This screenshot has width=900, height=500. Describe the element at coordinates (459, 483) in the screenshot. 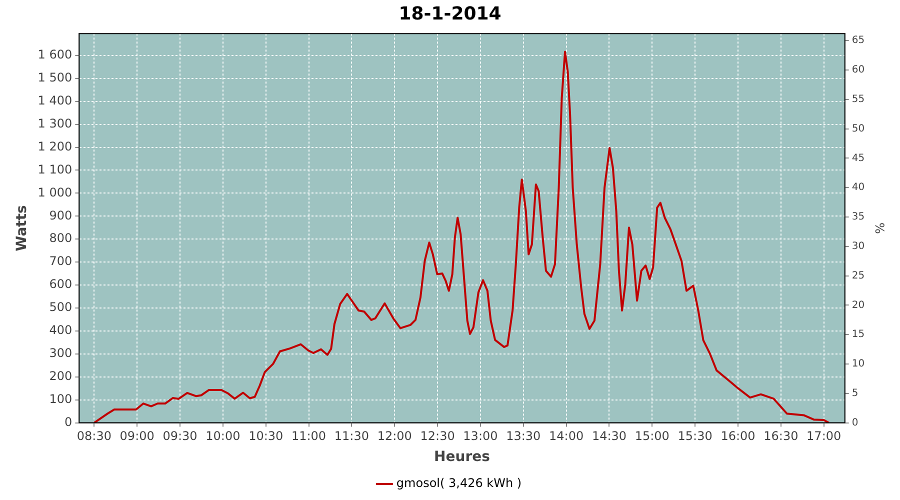

I see `legend-label: gmosol( 3,426 kWh )` at that location.